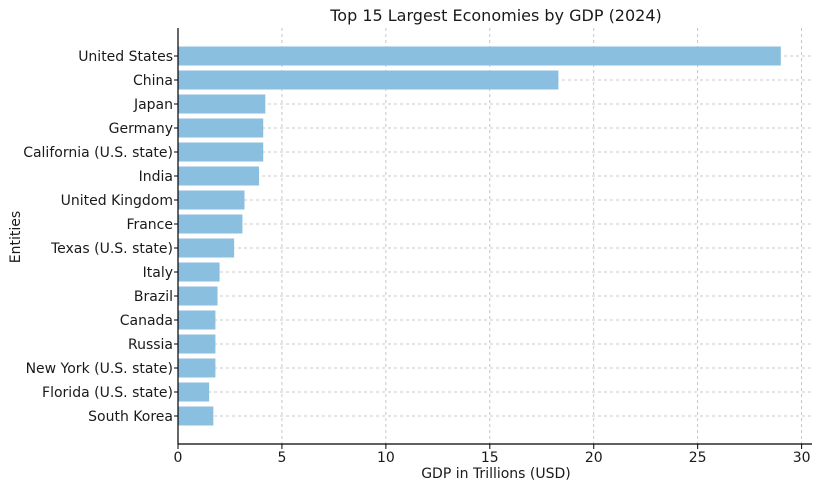 The height and width of the screenshot is (489, 820). What do you see at coordinates (594, 458) in the screenshot?
I see `x-tick-label: 20` at bounding box center [594, 458].